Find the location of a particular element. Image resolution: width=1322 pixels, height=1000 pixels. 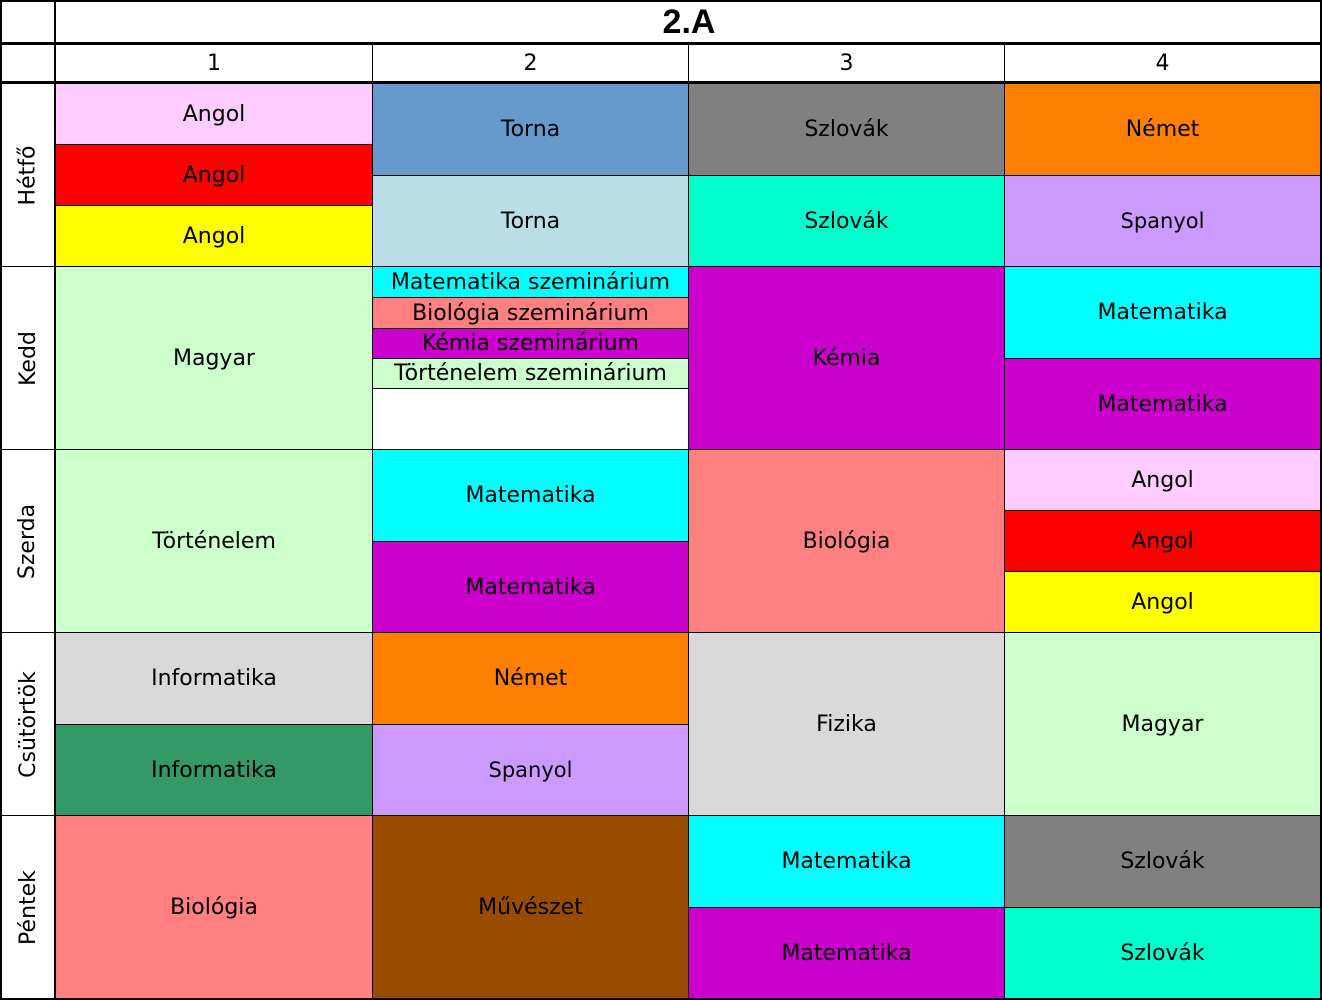

lesson-hetfo-1-c: Angol is located at coordinates (214, 236).